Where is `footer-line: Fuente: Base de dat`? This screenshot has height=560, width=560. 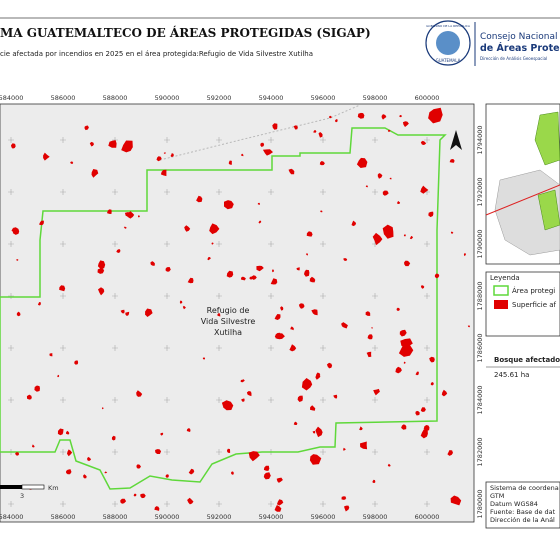
footer-line: Fuente: Base de dat is located at coordinates (523, 512).